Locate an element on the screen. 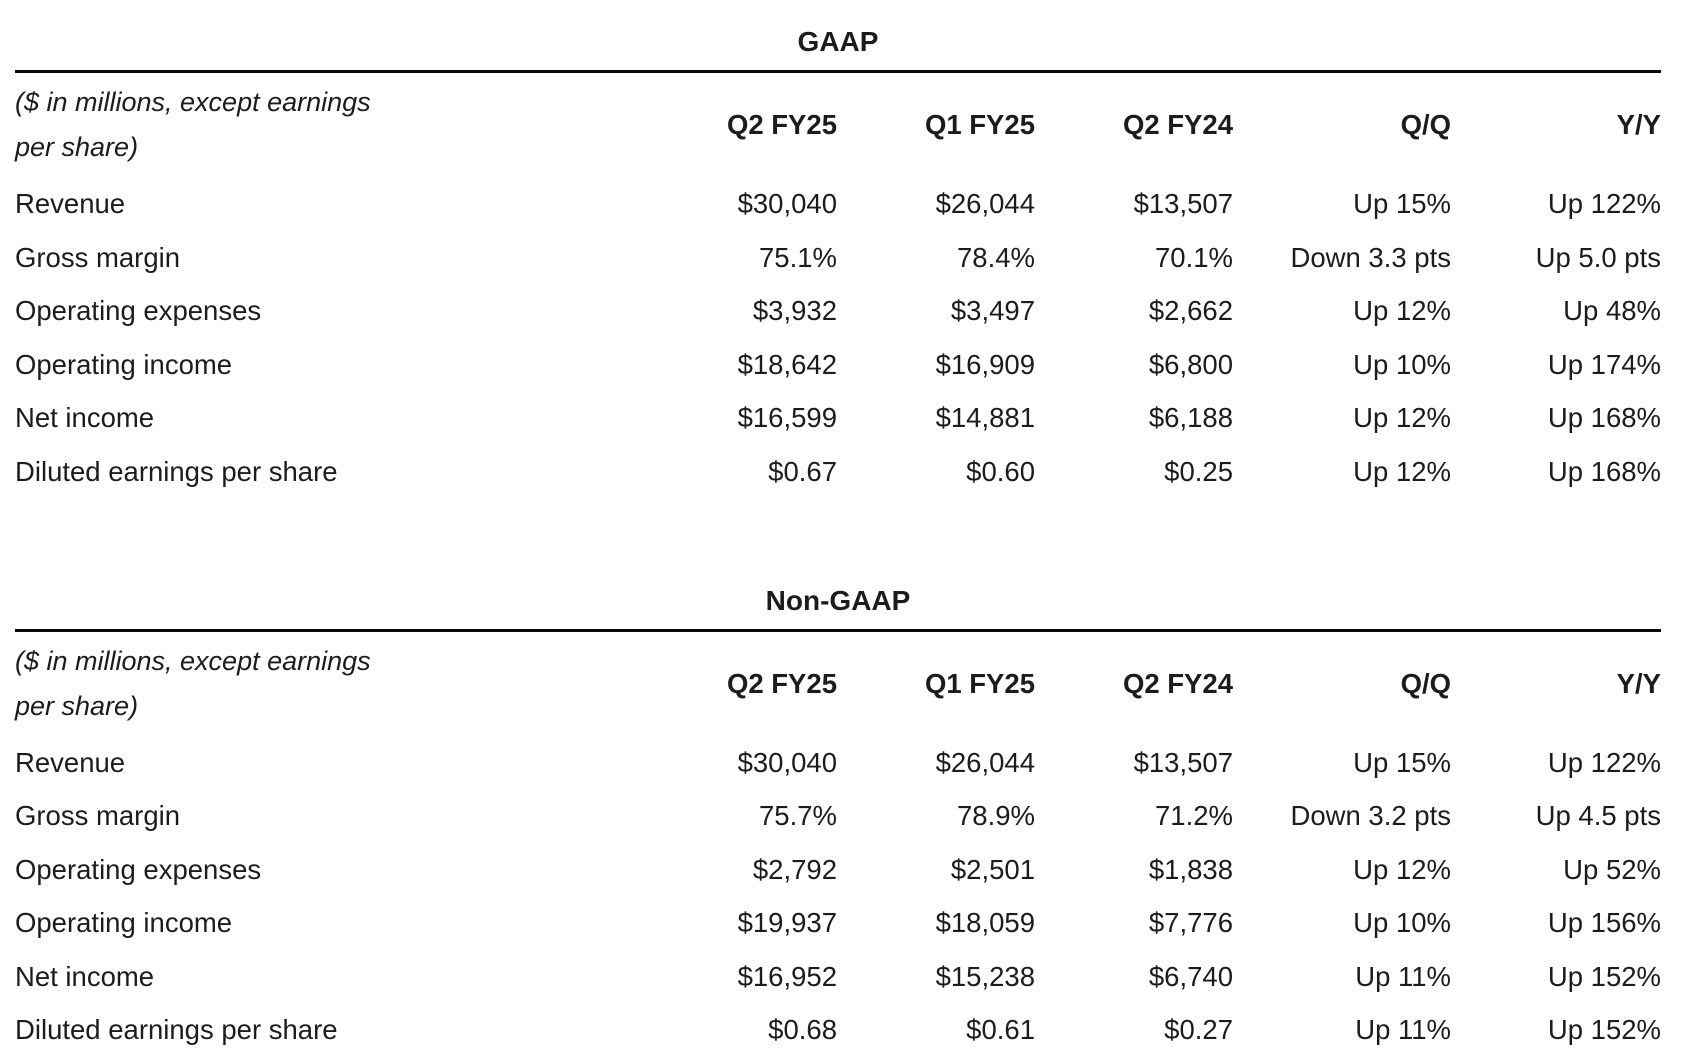 This screenshot has height=1060, width=1686. cell-value: $3,932 is located at coordinates (794, 311).